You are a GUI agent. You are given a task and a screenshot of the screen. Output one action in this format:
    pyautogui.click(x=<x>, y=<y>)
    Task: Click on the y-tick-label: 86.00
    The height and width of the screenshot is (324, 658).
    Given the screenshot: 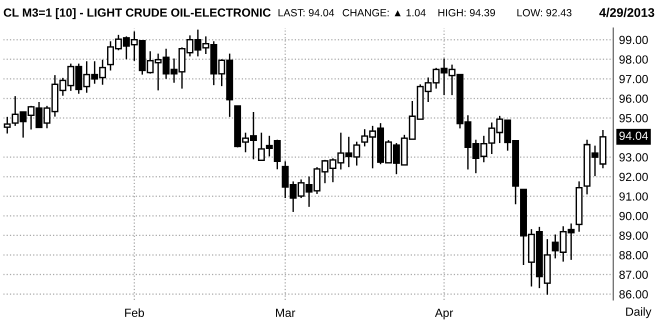 What is the action you would take?
    pyautogui.click(x=633, y=294)
    